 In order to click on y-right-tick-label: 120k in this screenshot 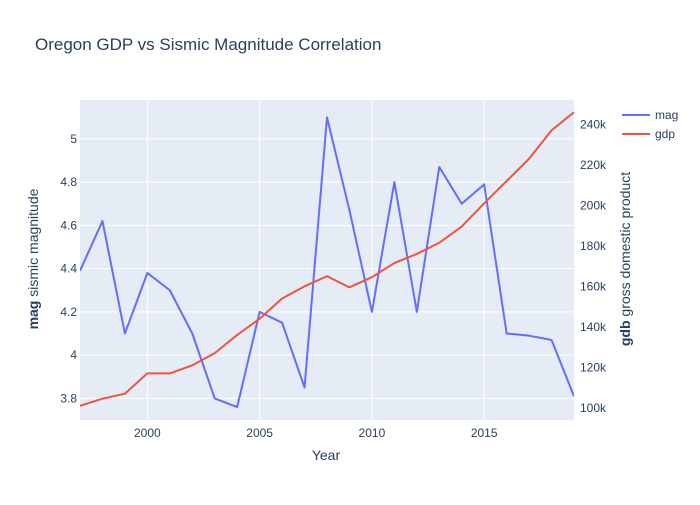, I will do `click(593, 367)`.